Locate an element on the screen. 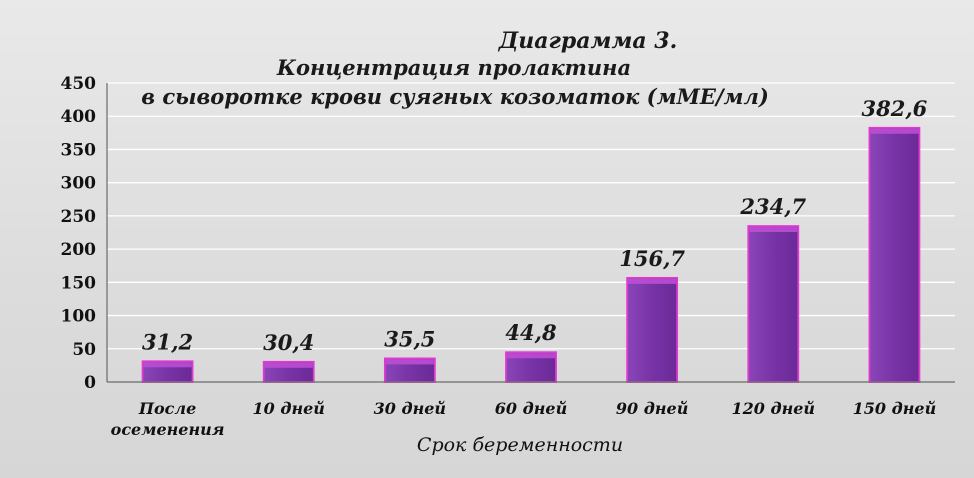 This screenshot has width=974, height=478. chart-title-line2: Концентрация пролактина is located at coordinates (453, 67).